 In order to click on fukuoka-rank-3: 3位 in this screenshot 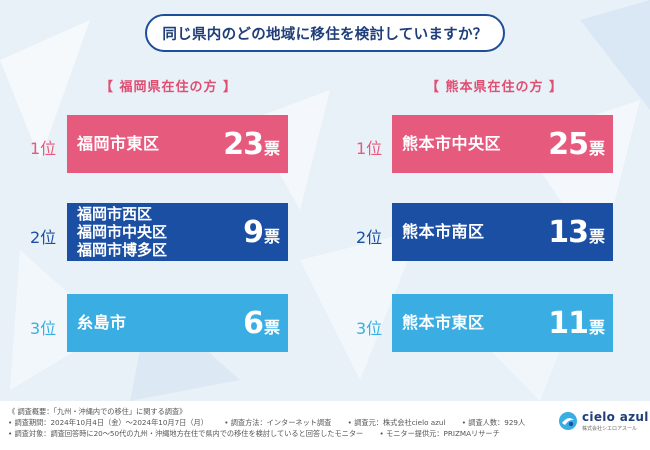, I will do `click(43, 328)`.